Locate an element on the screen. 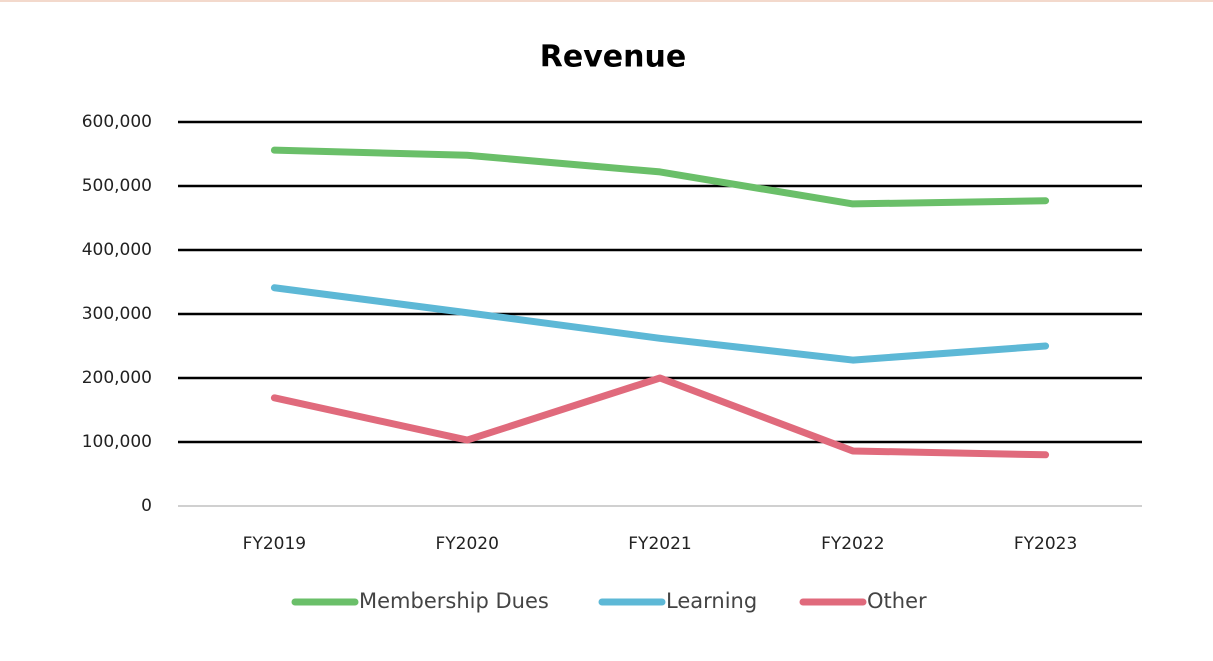  x-tick-label: FY2021 is located at coordinates (659, 544).